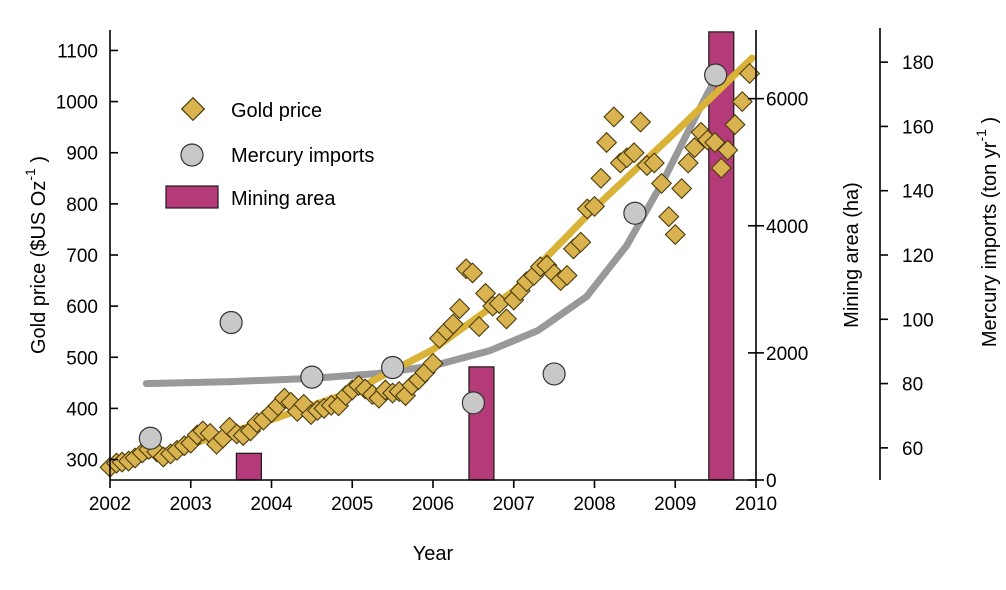  I want to click on legend-mining-area-label: Mining area, so click(283, 199).